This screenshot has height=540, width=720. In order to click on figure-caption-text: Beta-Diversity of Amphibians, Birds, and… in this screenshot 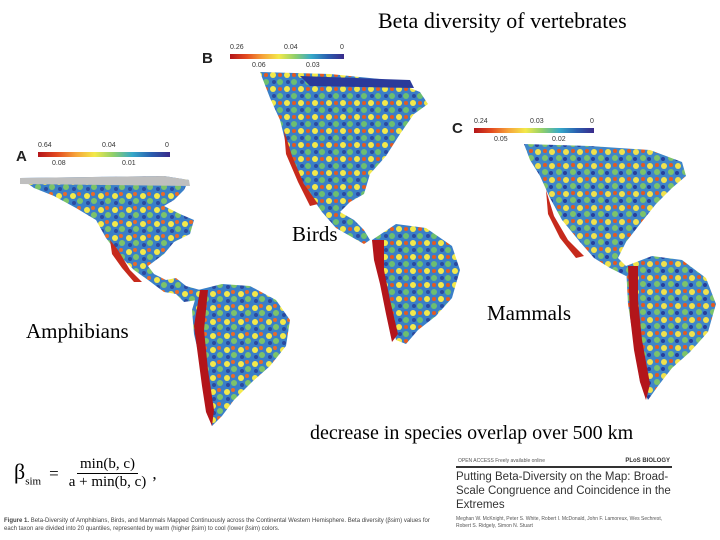, I will do `click(217, 525)`.